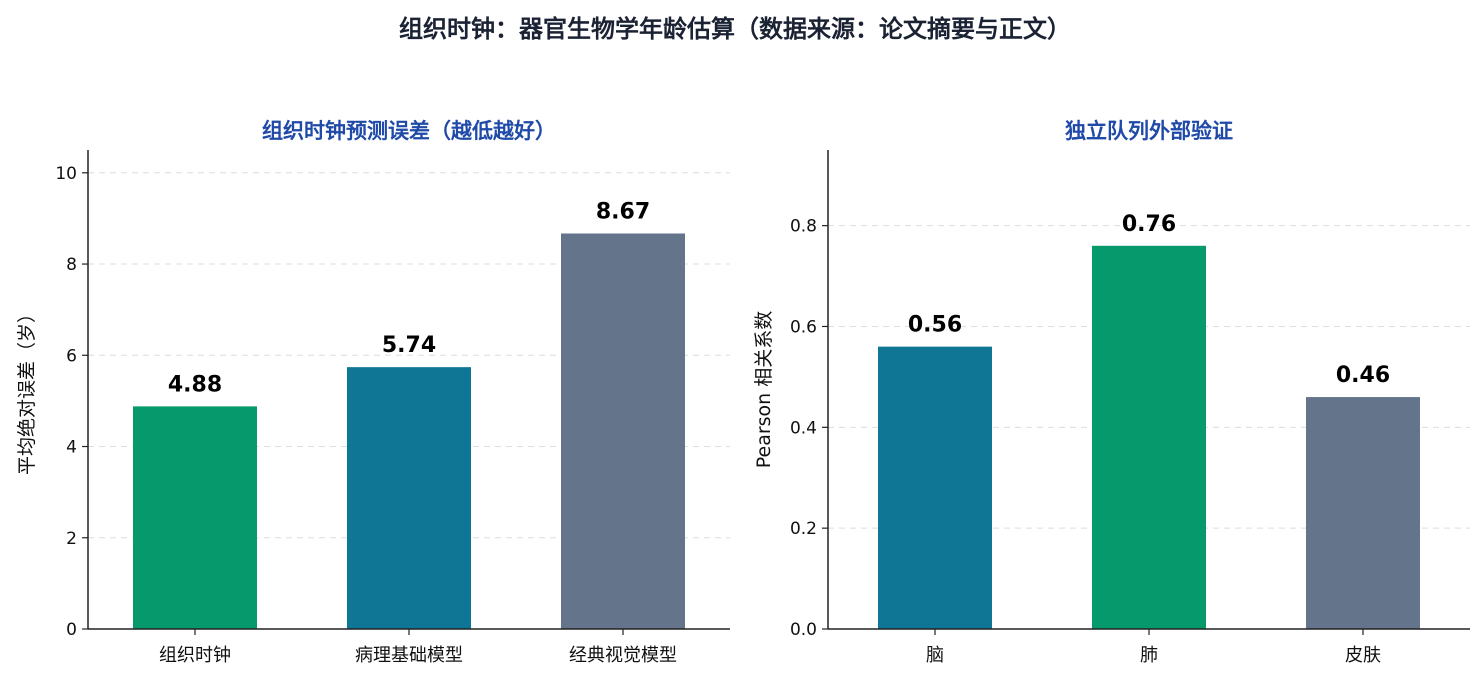 Image resolution: width=1484 pixels, height=683 pixels. What do you see at coordinates (803, 630) in the screenshot?
I see `y-tick-label: 0.0` at bounding box center [803, 630].